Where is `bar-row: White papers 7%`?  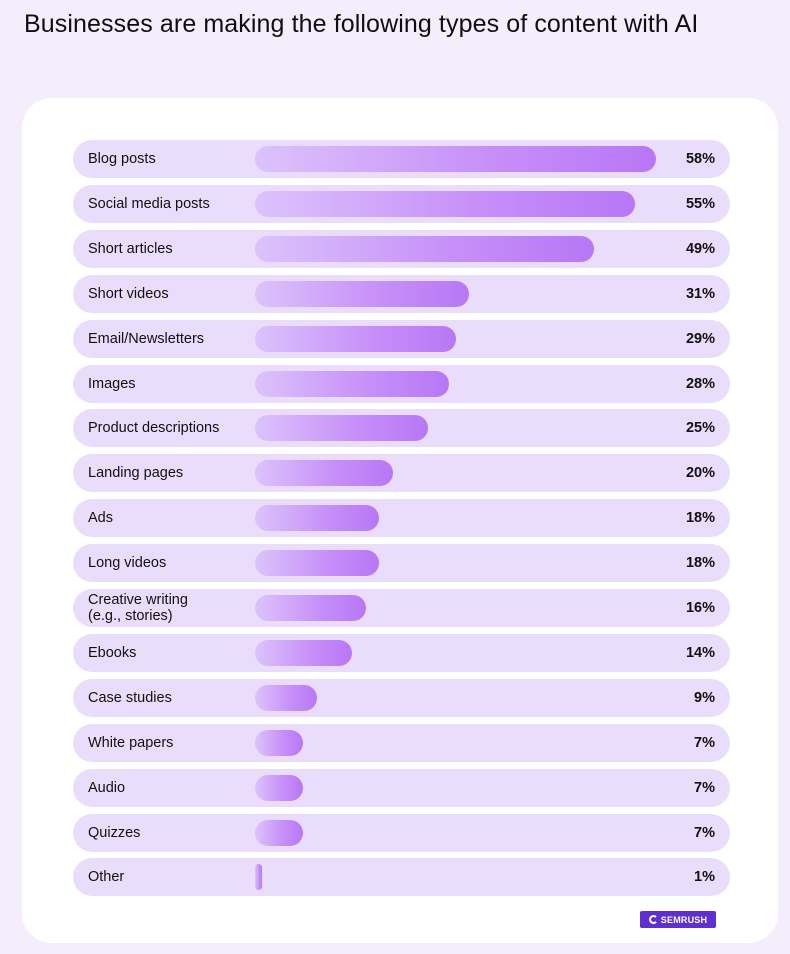
bar-row: White papers 7% is located at coordinates (401, 742).